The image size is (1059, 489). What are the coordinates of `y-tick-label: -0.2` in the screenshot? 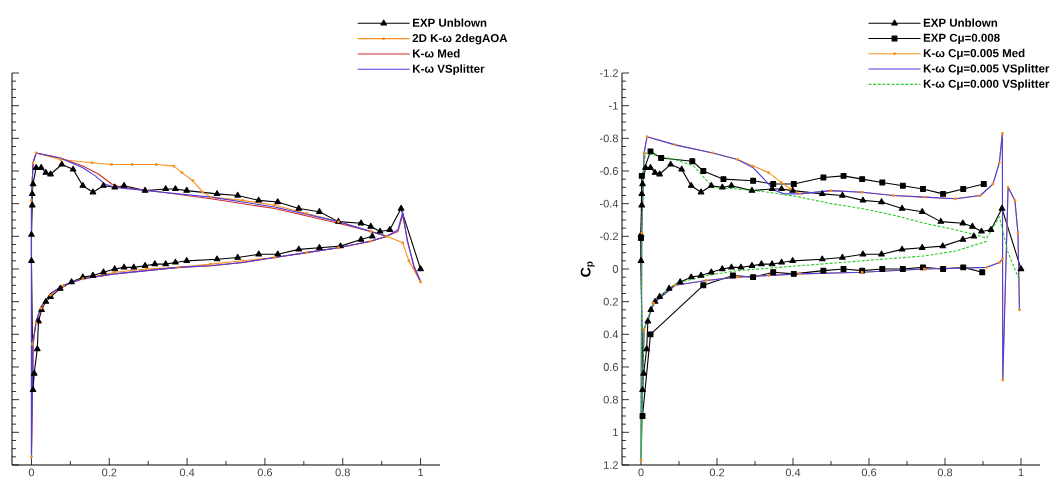 It's located at (609, 236).